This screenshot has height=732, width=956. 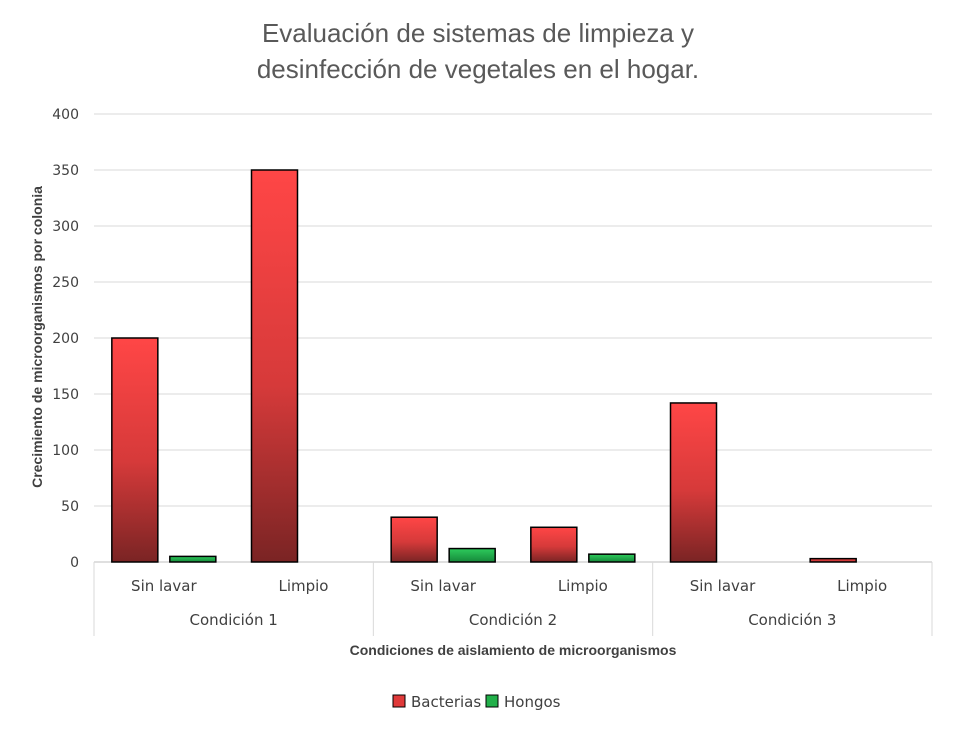 I want to click on x-group-label: Condición 1, so click(x=234, y=620).